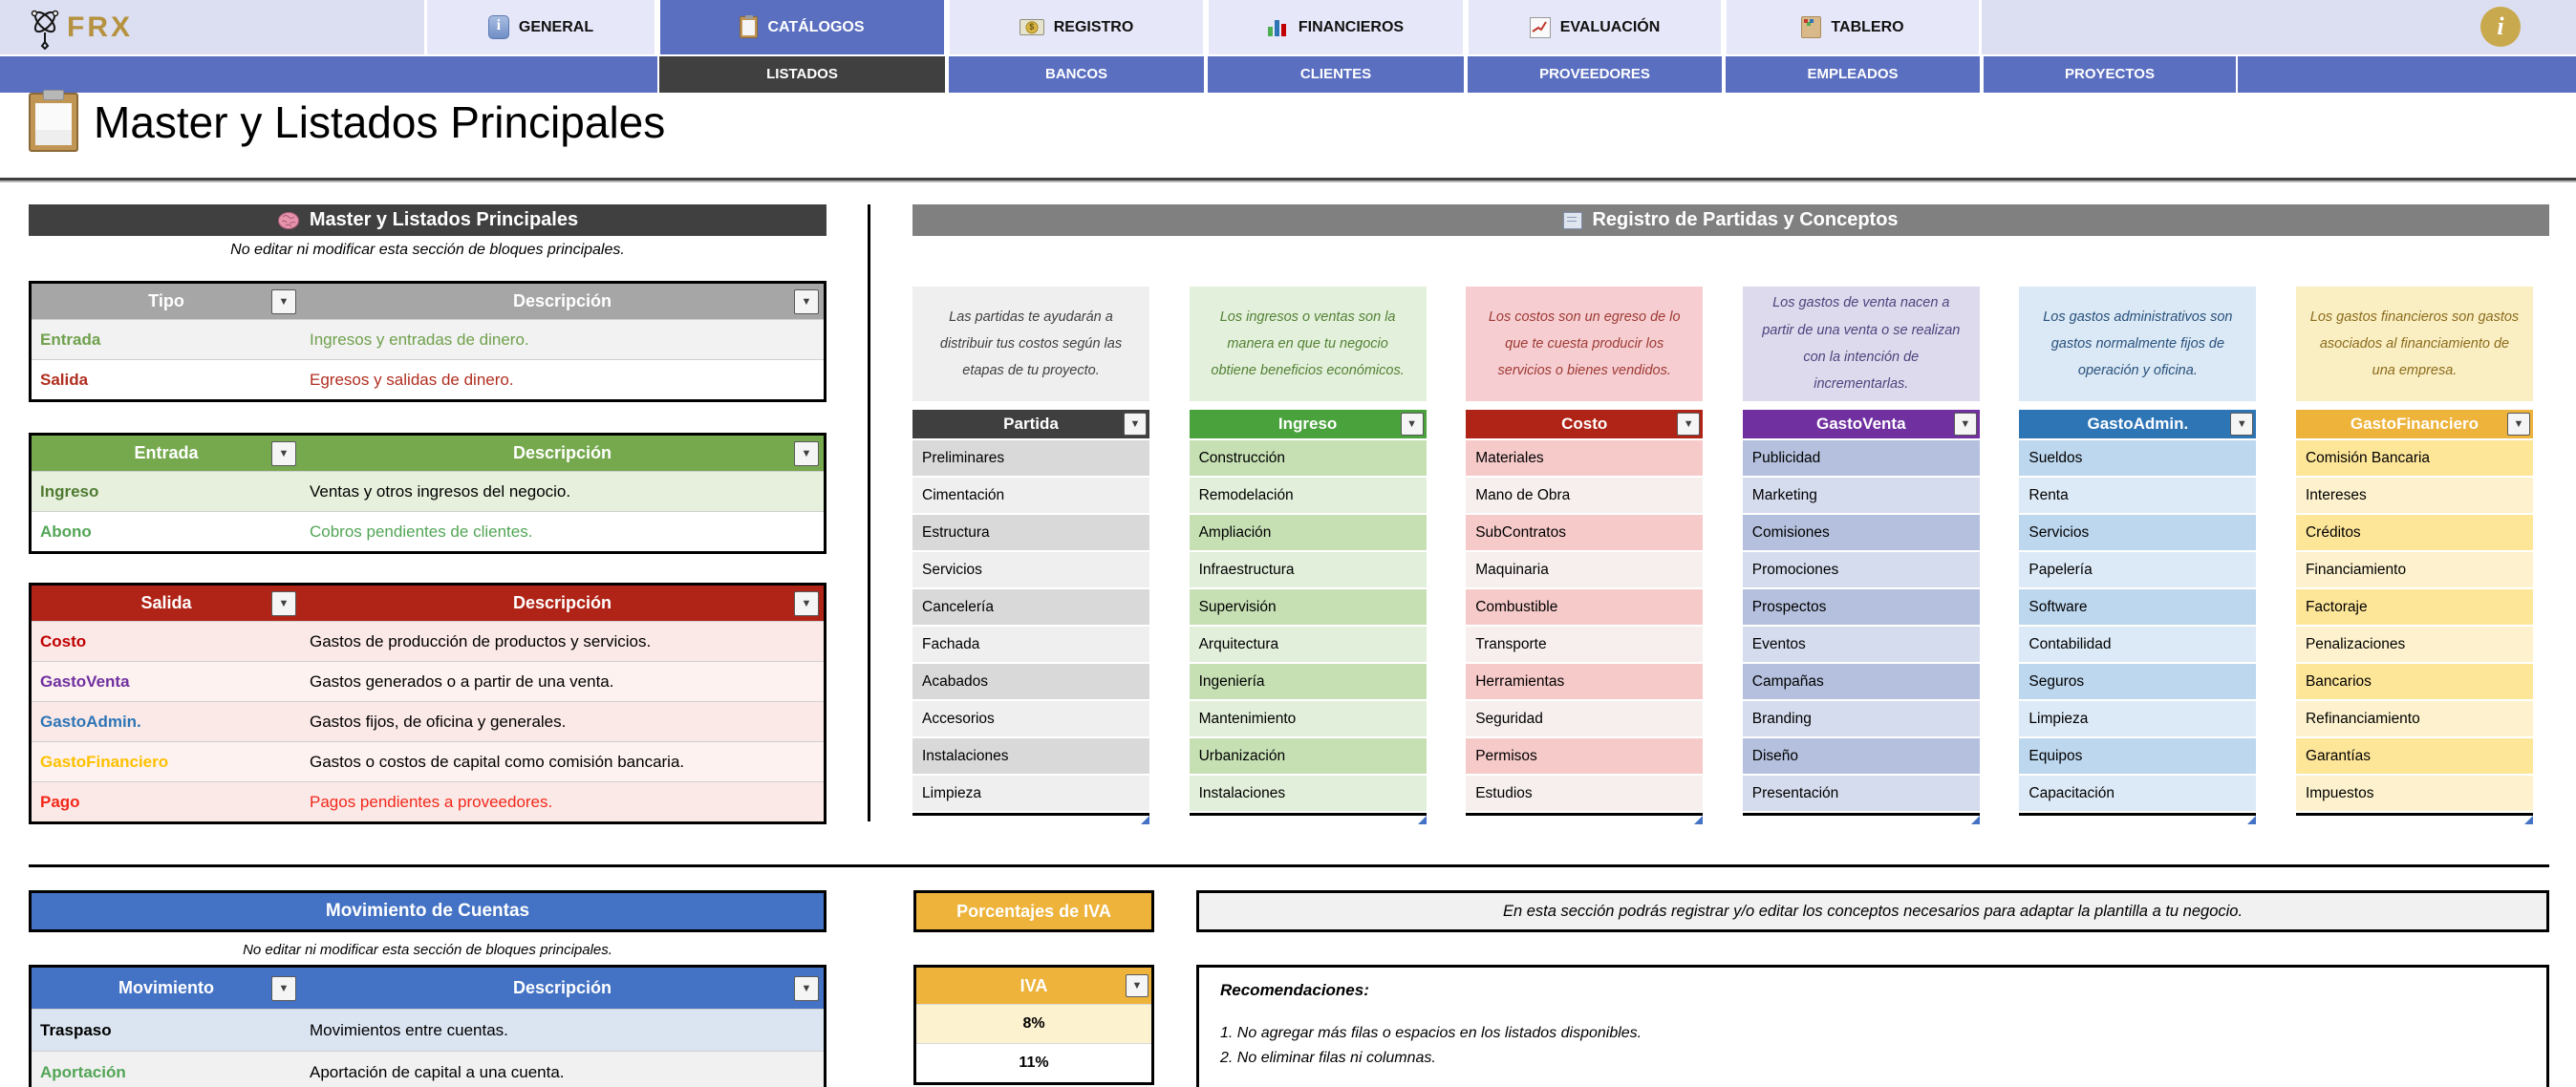 The height and width of the screenshot is (1087, 2576). Describe the element at coordinates (1861, 682) in the screenshot. I see `catalog-cell: Campañas` at that location.